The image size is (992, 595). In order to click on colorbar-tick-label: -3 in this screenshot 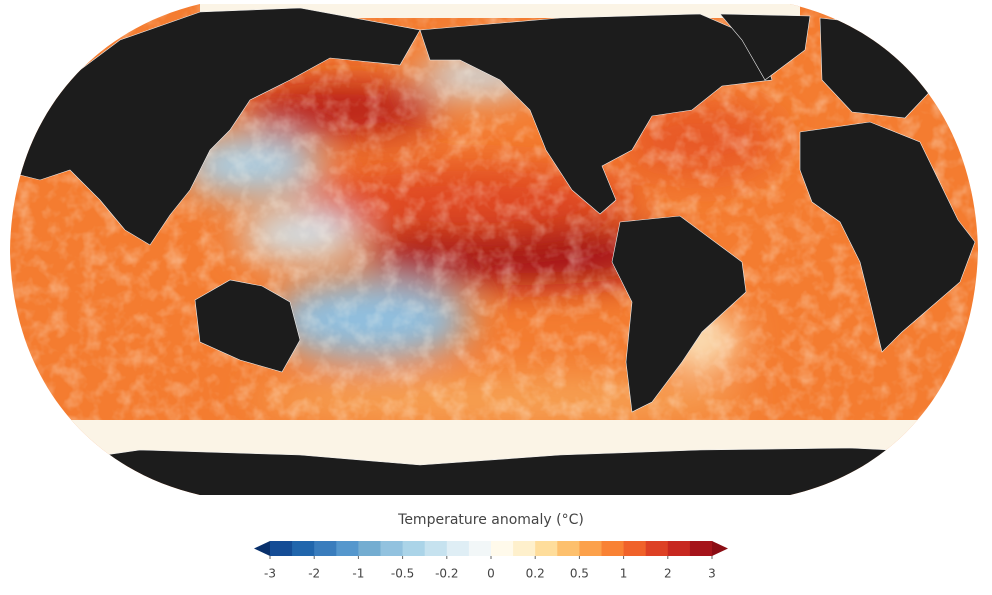, I will do `click(270, 574)`.